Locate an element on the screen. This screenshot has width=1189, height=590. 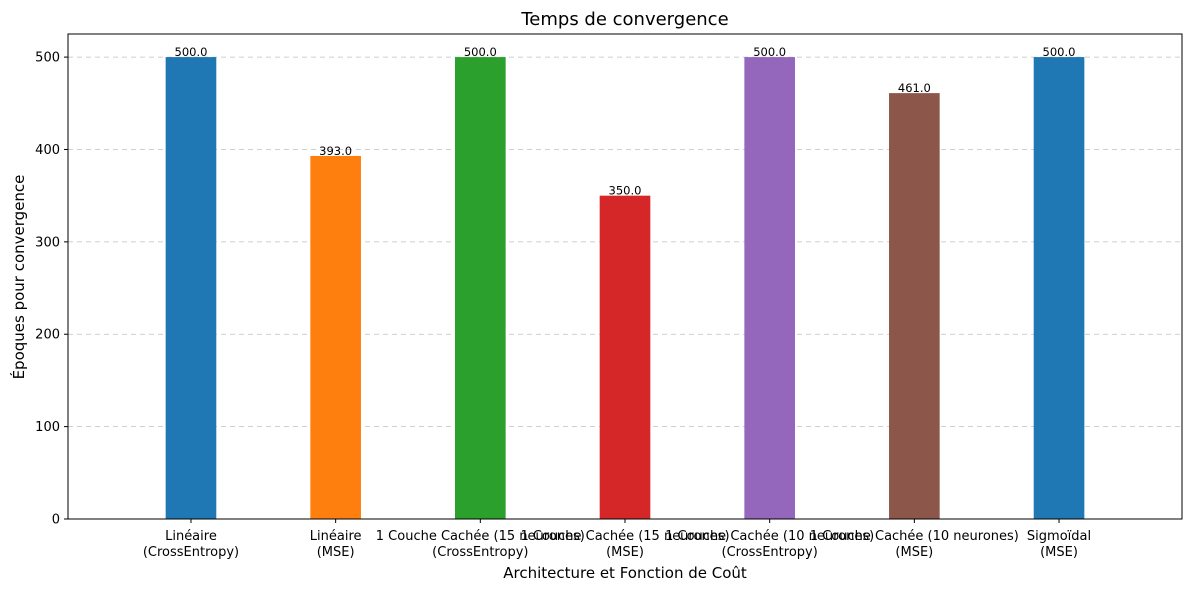
x-tick-label: 1 Couche Cachée (15 neurones) (MSE) is located at coordinates (624, 544).